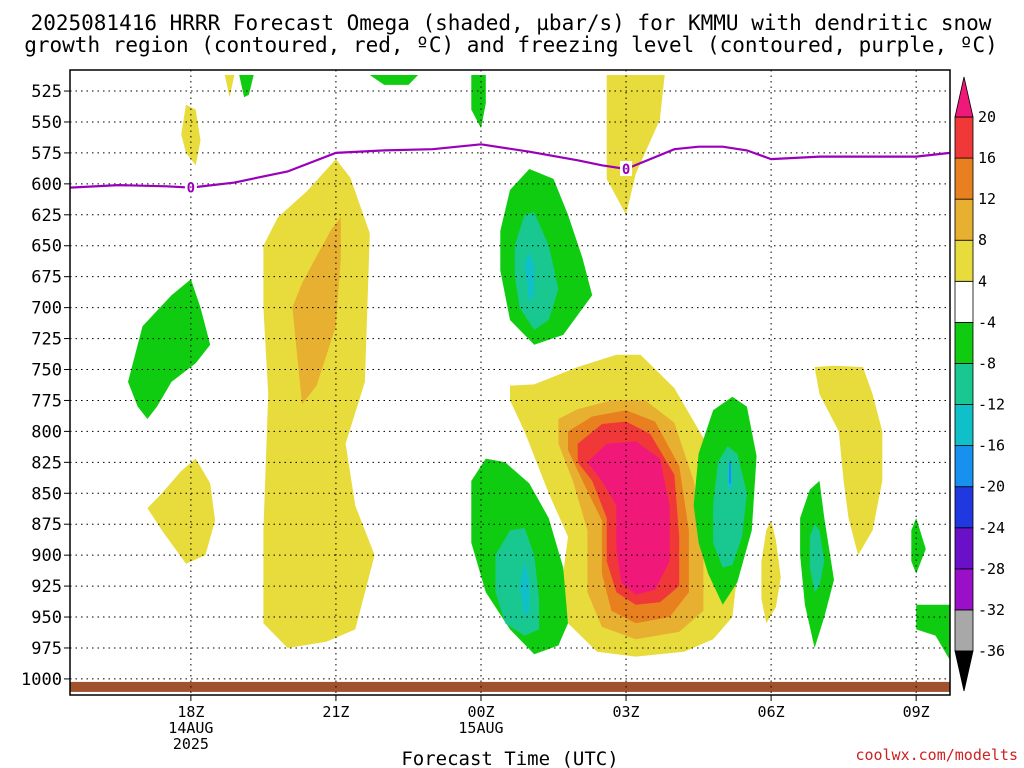 The height and width of the screenshot is (768, 1024). I want to click on colorbar-label: -20, so click(991, 487).